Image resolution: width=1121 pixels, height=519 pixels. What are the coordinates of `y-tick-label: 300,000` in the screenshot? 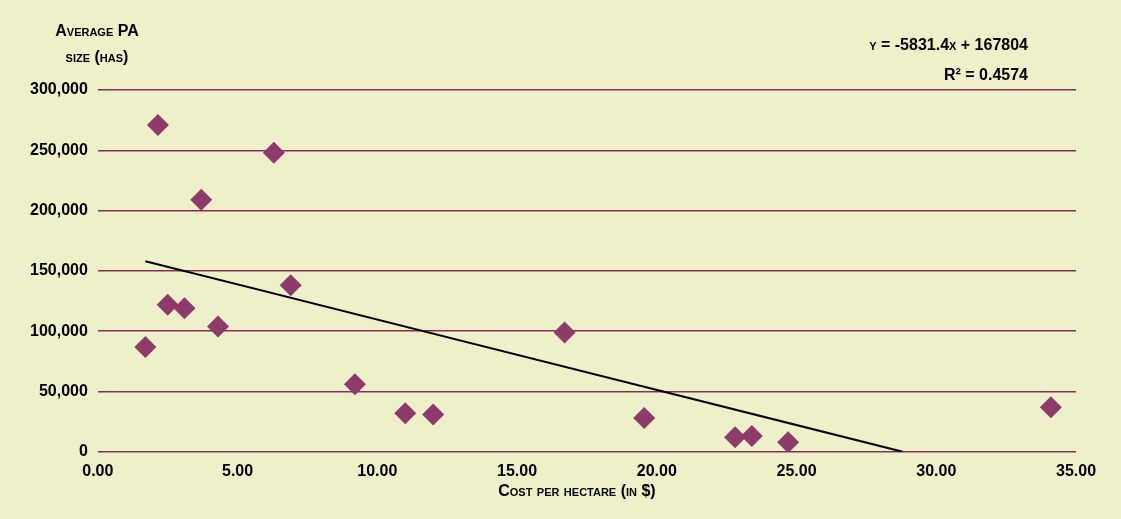 It's located at (58, 89).